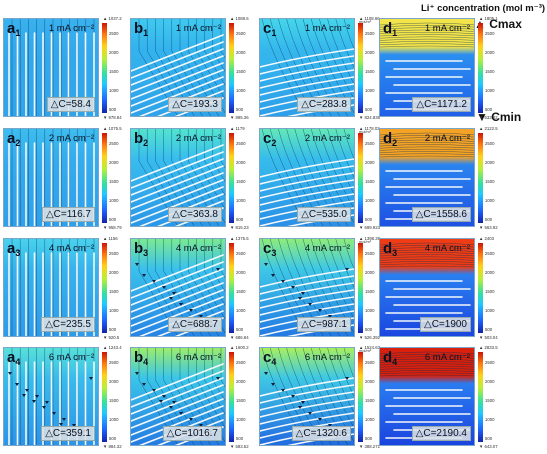 This screenshot has width=547, height=454. What do you see at coordinates (269, 251) in the screenshot?
I see `panel-c3-label: c3` at bounding box center [269, 251].